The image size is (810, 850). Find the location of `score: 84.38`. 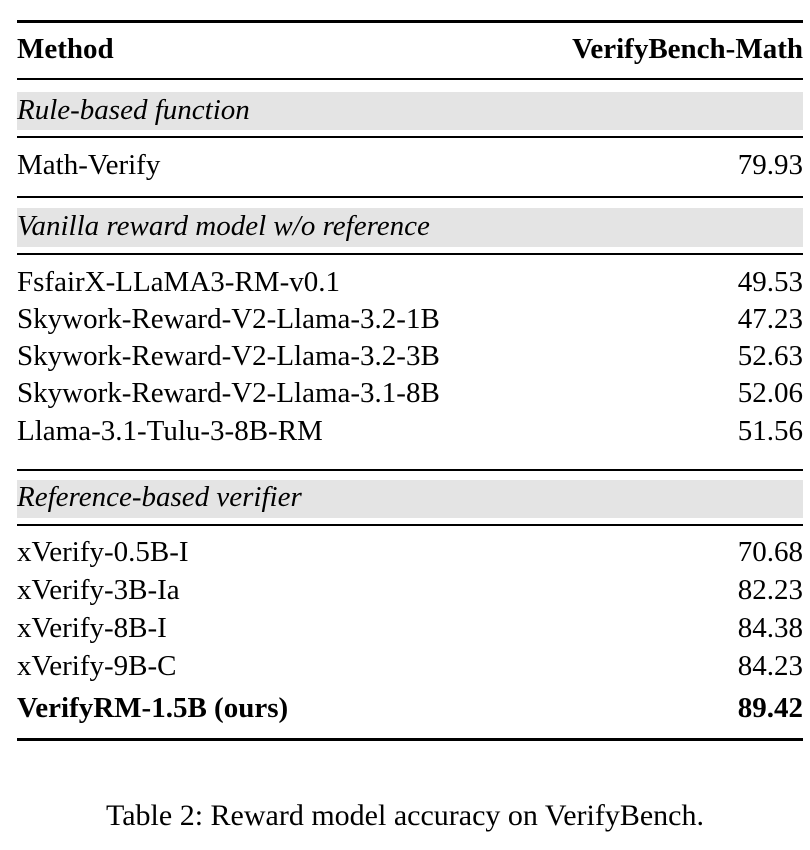

score: 84.38 is located at coordinates (770, 628).